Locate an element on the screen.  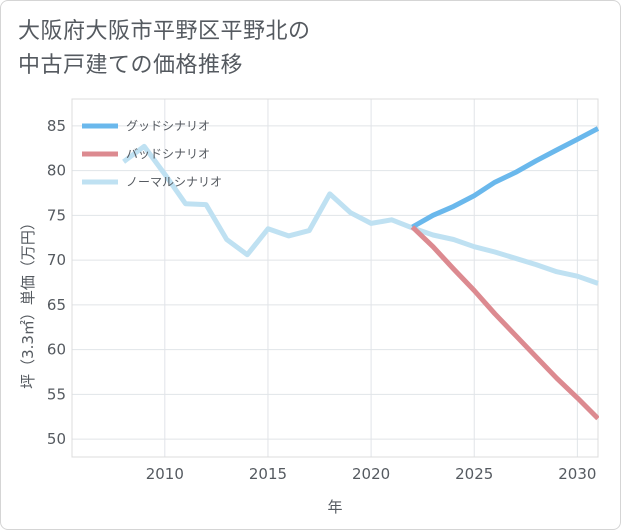
y-tick-label: 55 is located at coordinates (56, 394).